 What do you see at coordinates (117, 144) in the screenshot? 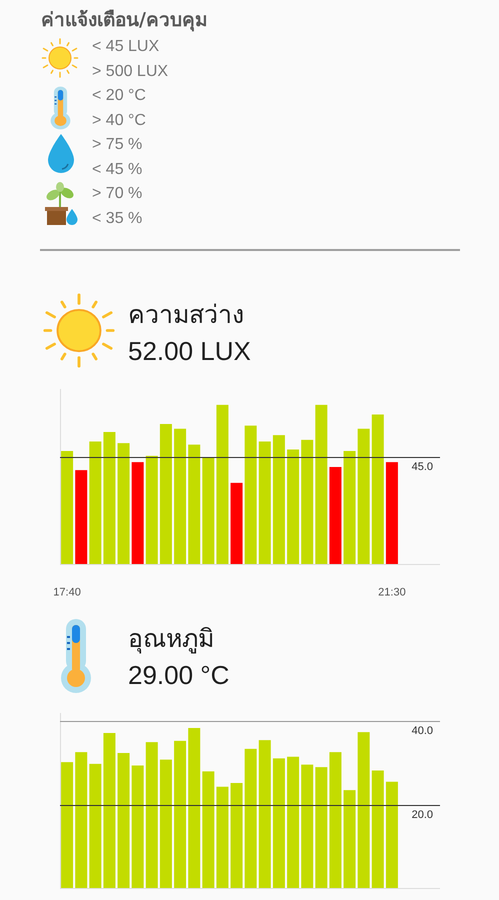
I see `text: > 75 %` at bounding box center [117, 144].